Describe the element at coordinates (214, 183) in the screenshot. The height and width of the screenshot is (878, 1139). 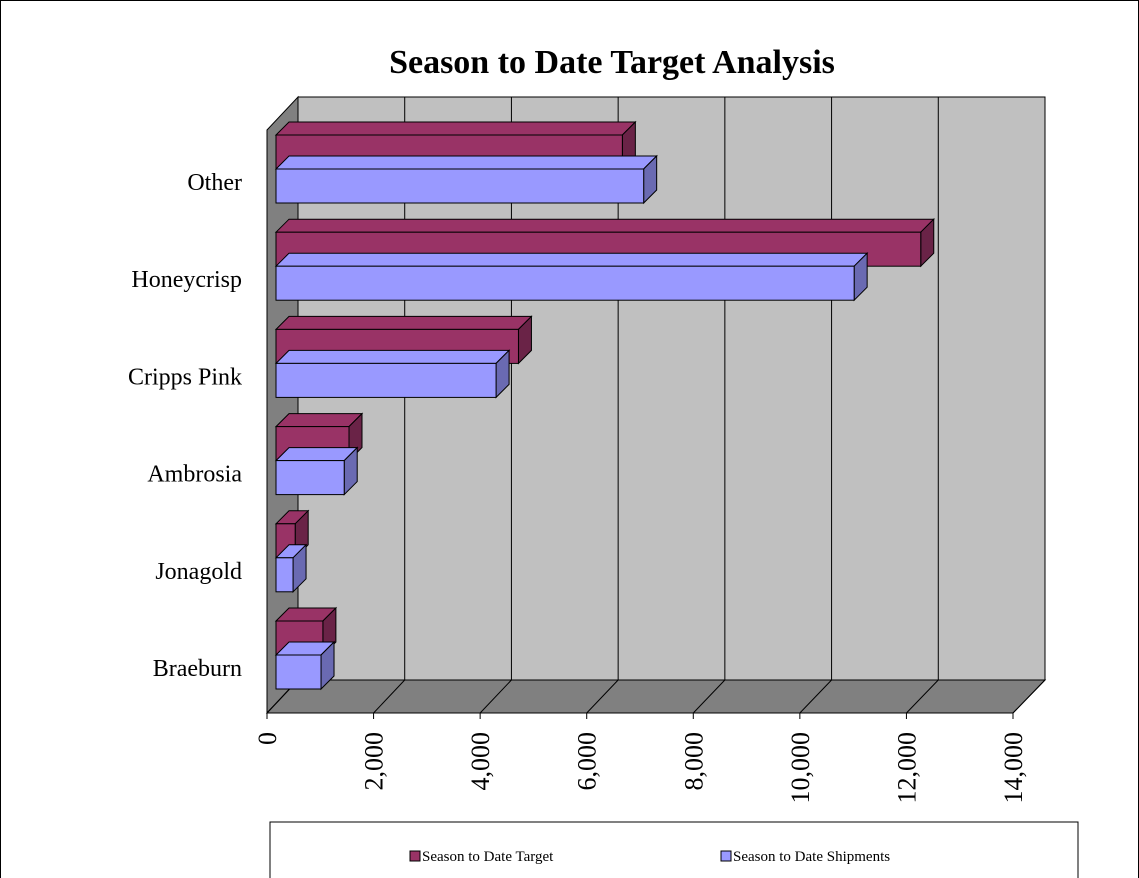
I see `y-tick-label: Other` at that location.